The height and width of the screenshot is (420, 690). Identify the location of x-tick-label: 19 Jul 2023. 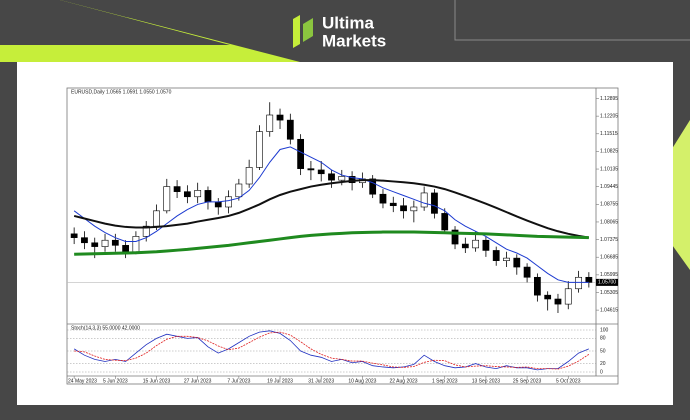
(280, 381).